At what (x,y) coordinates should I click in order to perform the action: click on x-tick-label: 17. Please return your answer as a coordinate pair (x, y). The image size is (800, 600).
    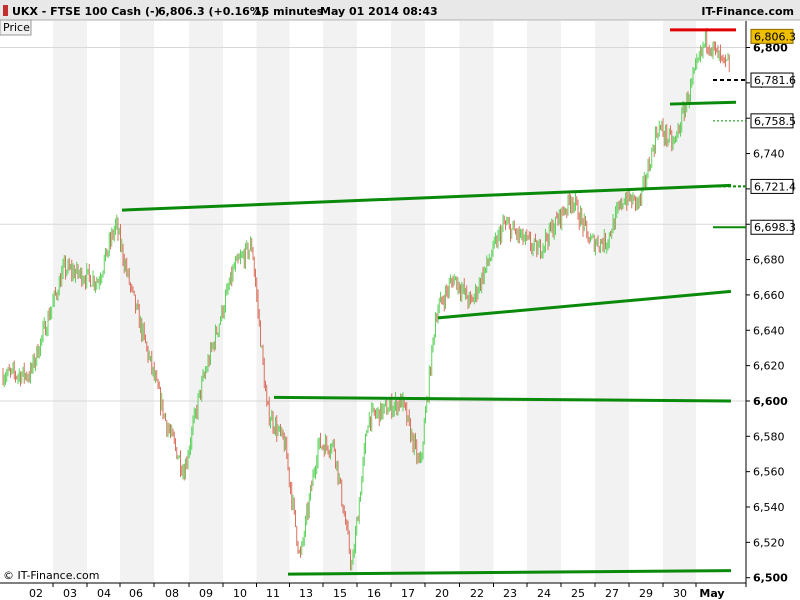
    Looking at the image, I should click on (408, 593).